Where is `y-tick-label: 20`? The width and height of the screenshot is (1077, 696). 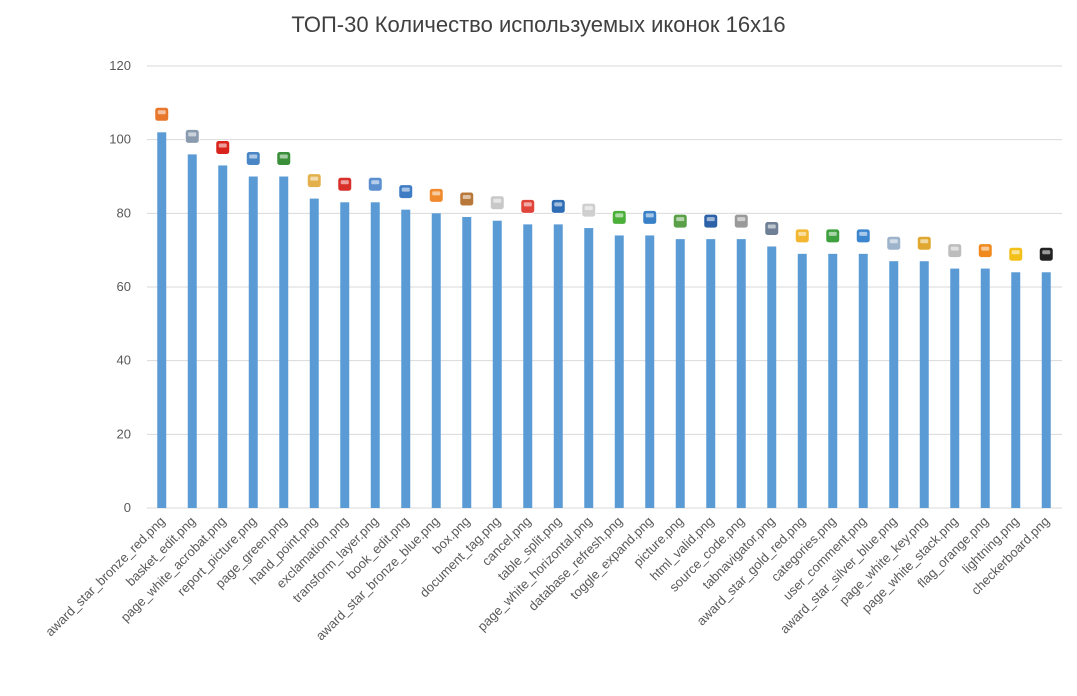
y-tick-label: 20 is located at coordinates (124, 433).